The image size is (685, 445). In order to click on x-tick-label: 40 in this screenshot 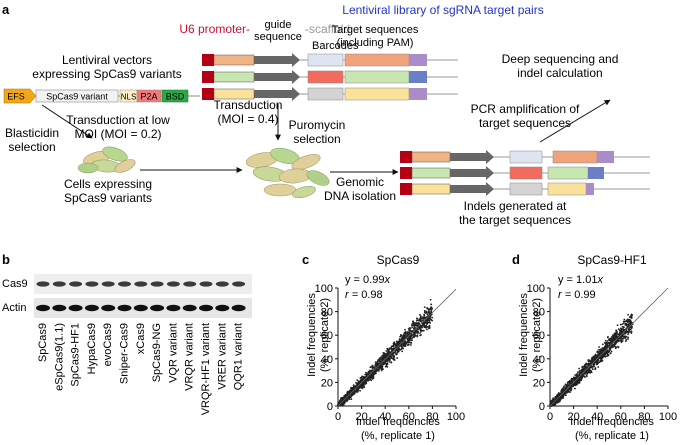, I will do `click(385, 417)`.